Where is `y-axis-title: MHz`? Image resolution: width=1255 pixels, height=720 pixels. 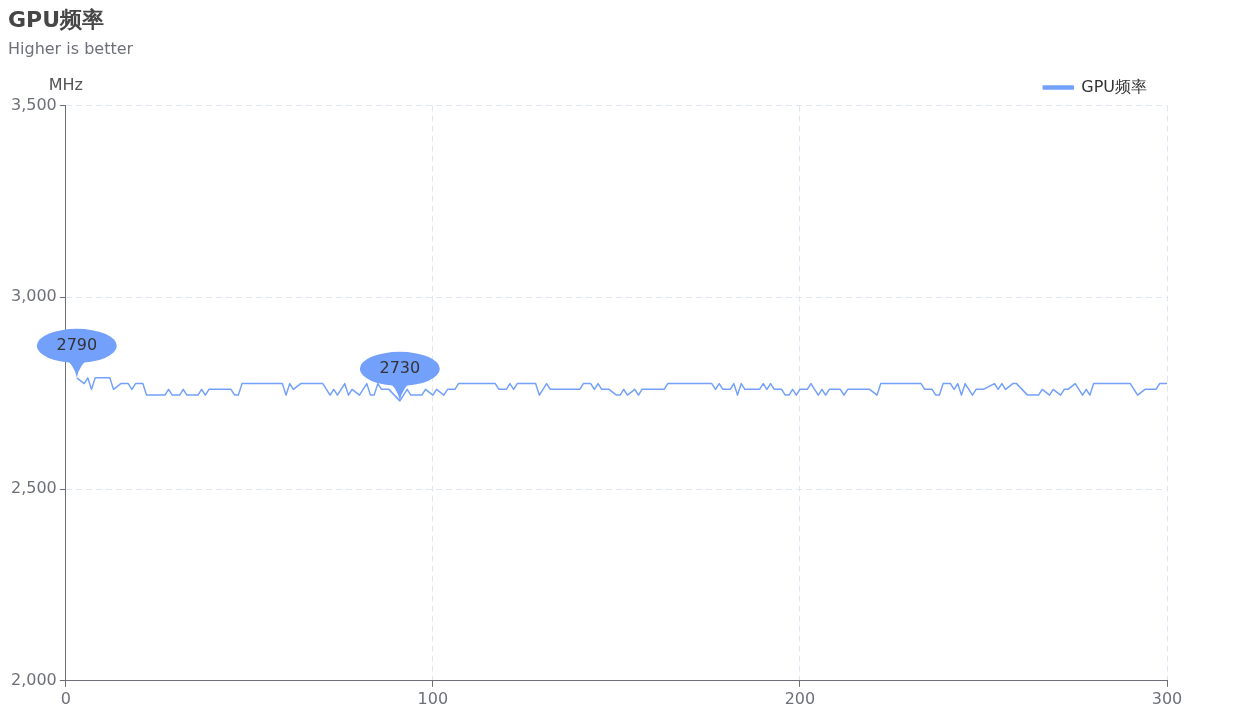
y-axis-title: MHz is located at coordinates (65, 84).